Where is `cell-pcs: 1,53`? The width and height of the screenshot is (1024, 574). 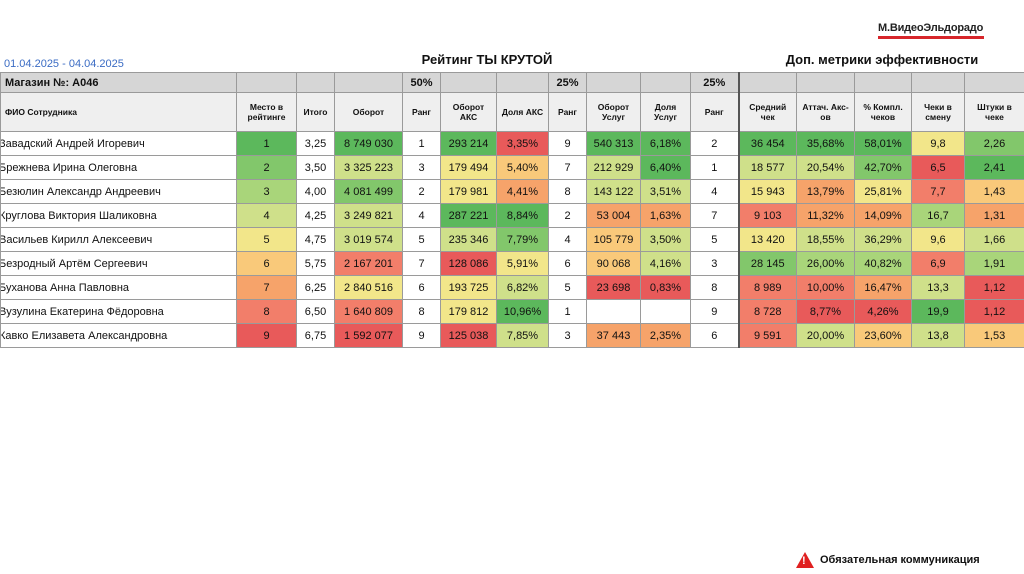
cell-pcs: 1,53 is located at coordinates (994, 335).